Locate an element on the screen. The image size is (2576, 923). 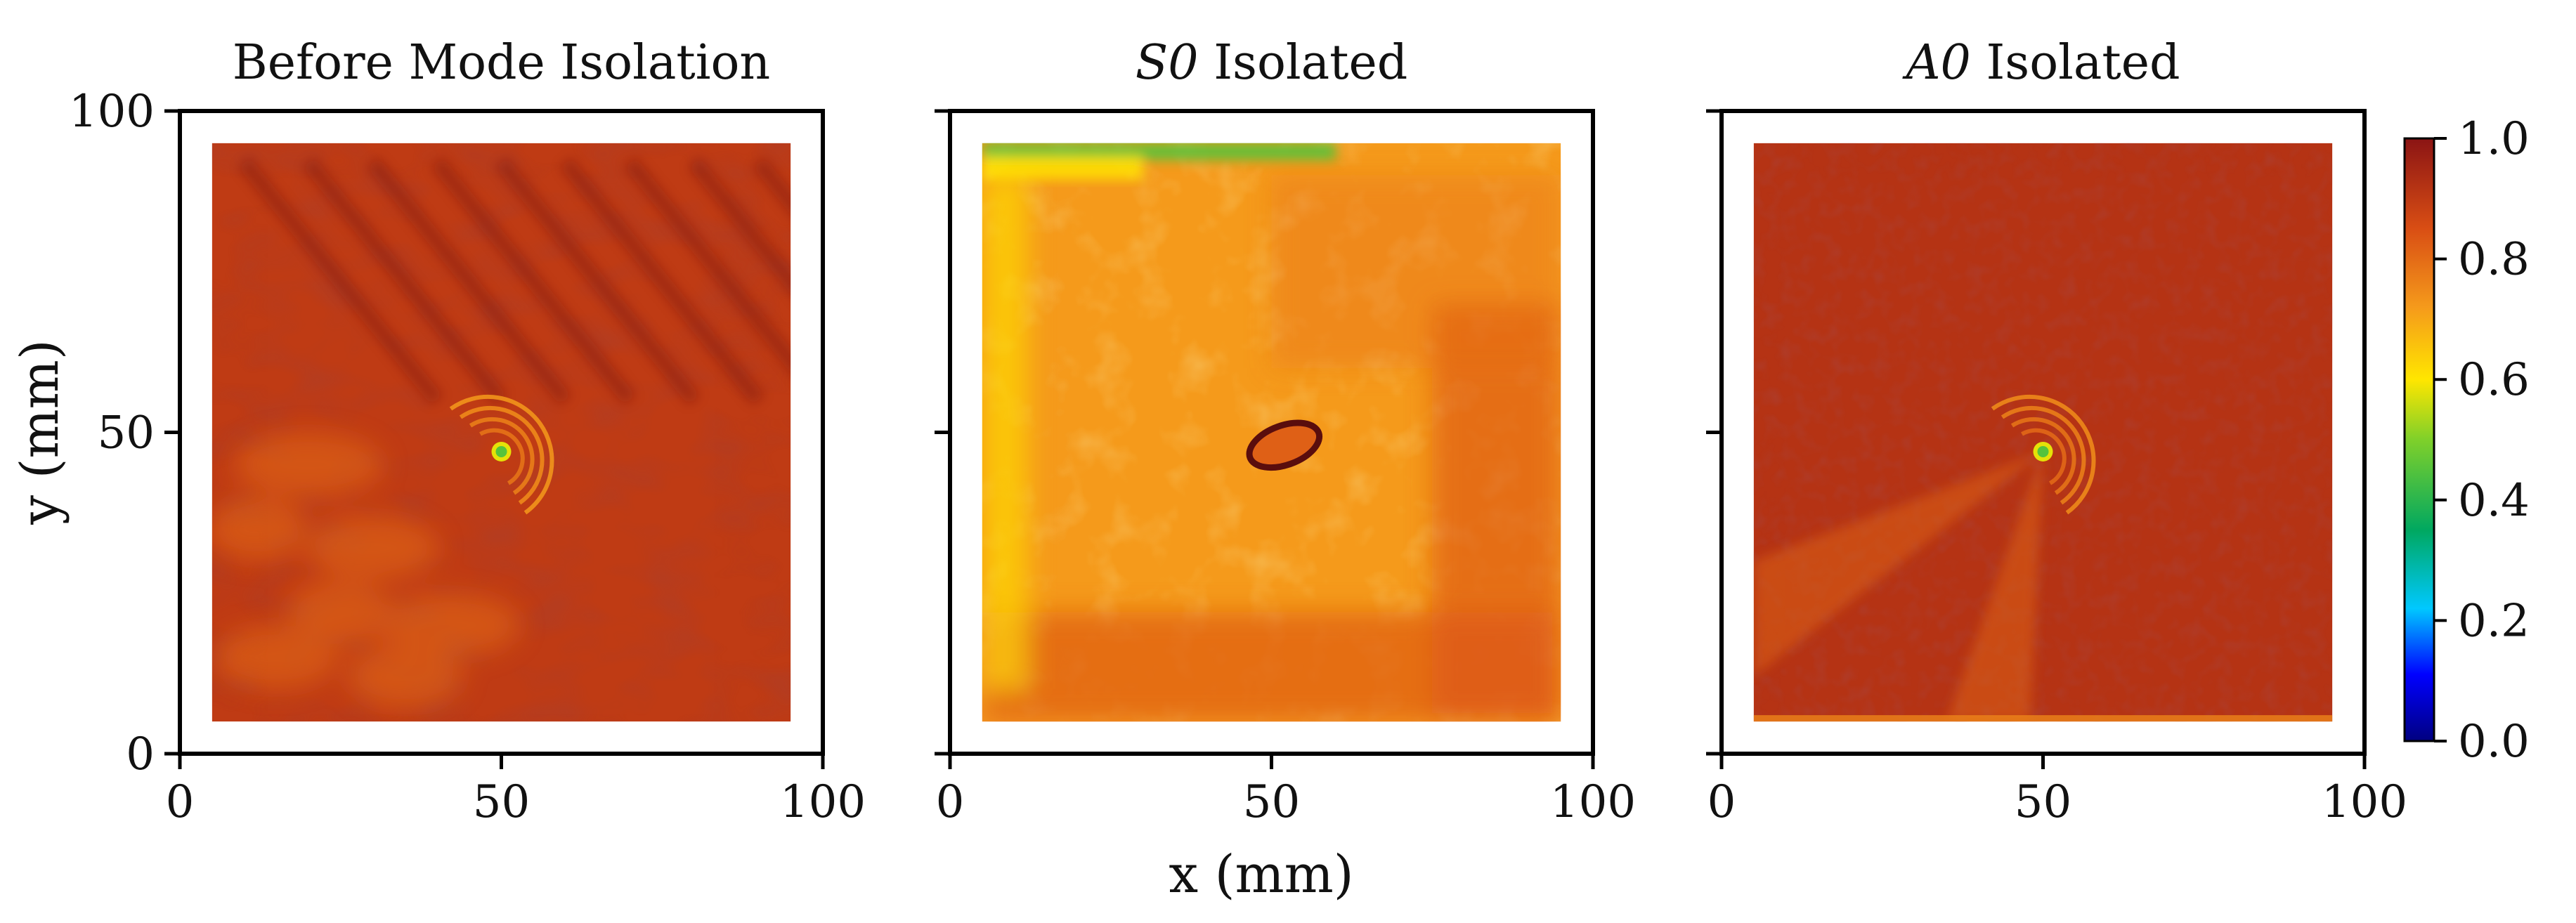
colorbar-ticks: 0.0 0.2 0.4 0.6 0.8 1.0 is located at coordinates (2482, 440).